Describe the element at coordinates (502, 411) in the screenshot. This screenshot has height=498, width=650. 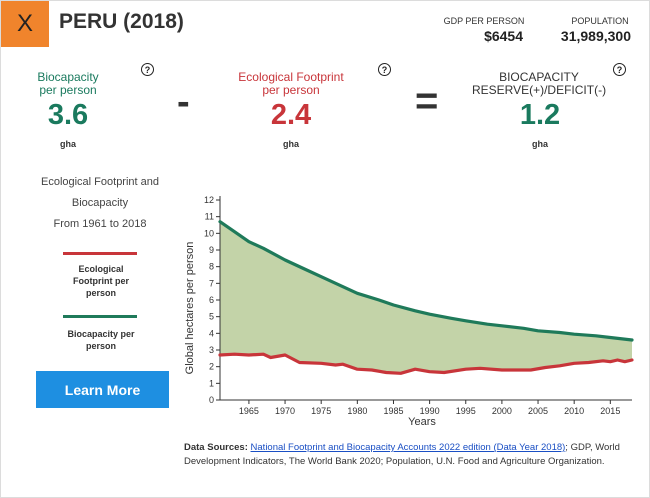
I see `x-tick-label: 2000` at that location.